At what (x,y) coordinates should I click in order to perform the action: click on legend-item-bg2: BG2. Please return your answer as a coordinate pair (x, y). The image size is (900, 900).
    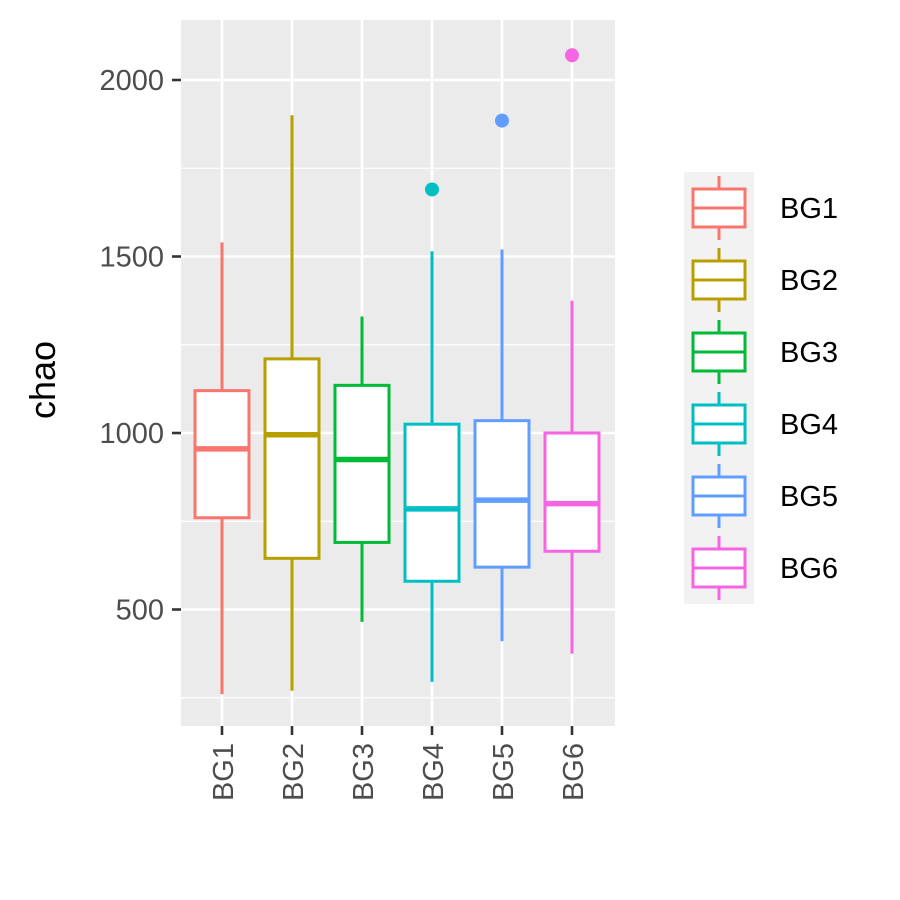
    Looking at the image, I should click on (764, 280).